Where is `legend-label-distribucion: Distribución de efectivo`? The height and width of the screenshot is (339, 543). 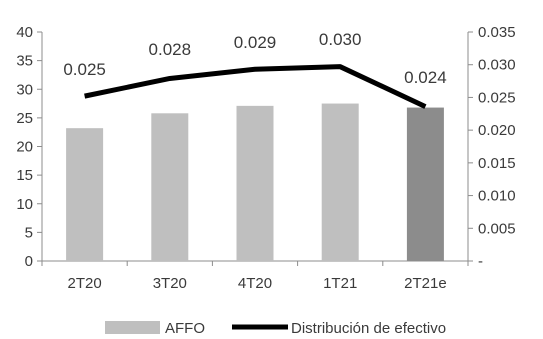
legend-label-distribucion: Distribución de efectivo is located at coordinates (368, 328).